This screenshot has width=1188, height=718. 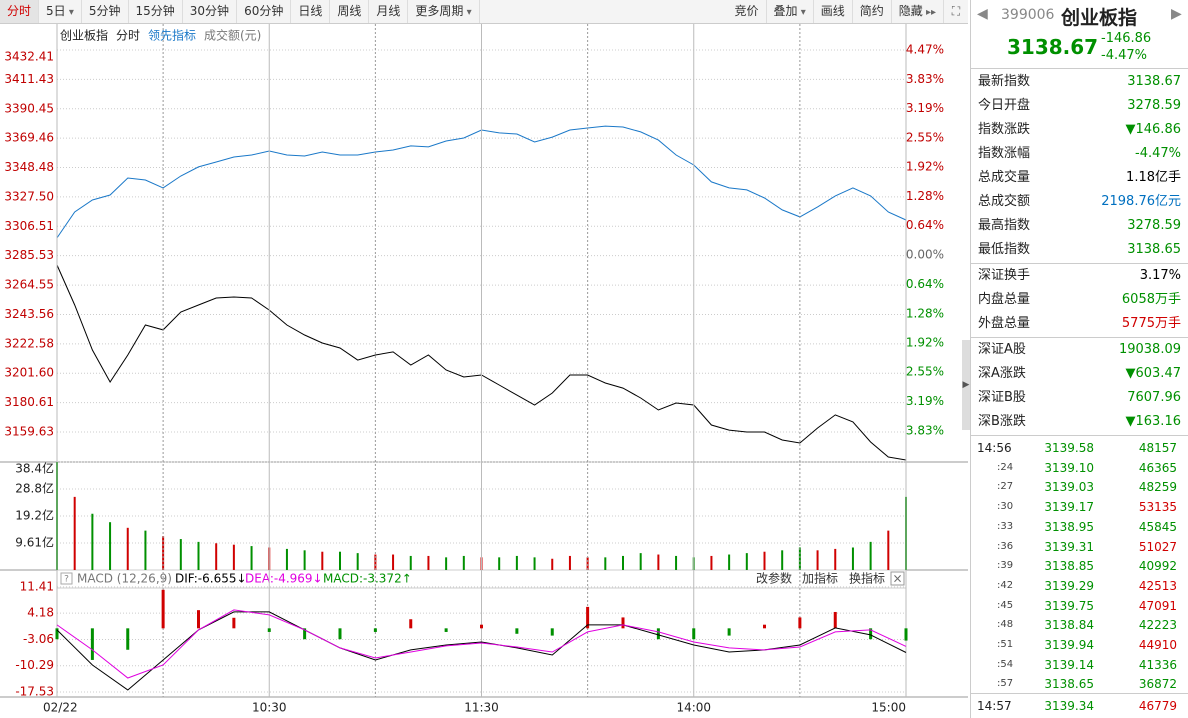 What do you see at coordinates (833, 11) in the screenshot?
I see `toolbar-button: 画线` at bounding box center [833, 11].